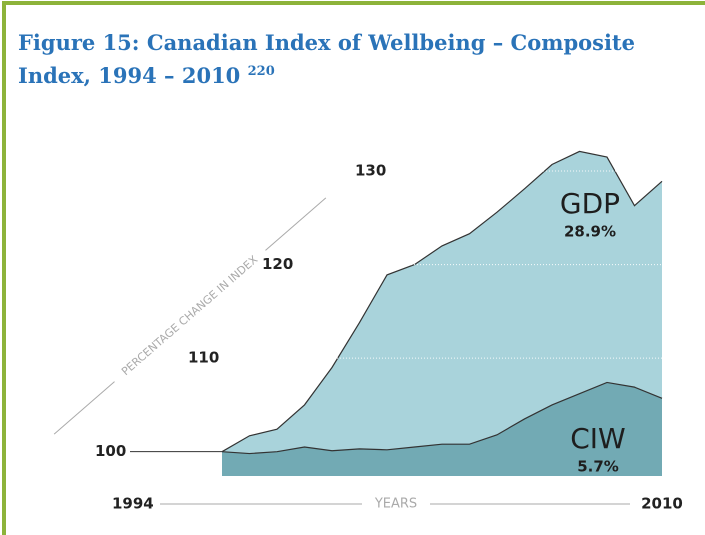  What do you see at coordinates (370, 171) in the screenshot?
I see `y-tick-label: 130` at bounding box center [370, 171].